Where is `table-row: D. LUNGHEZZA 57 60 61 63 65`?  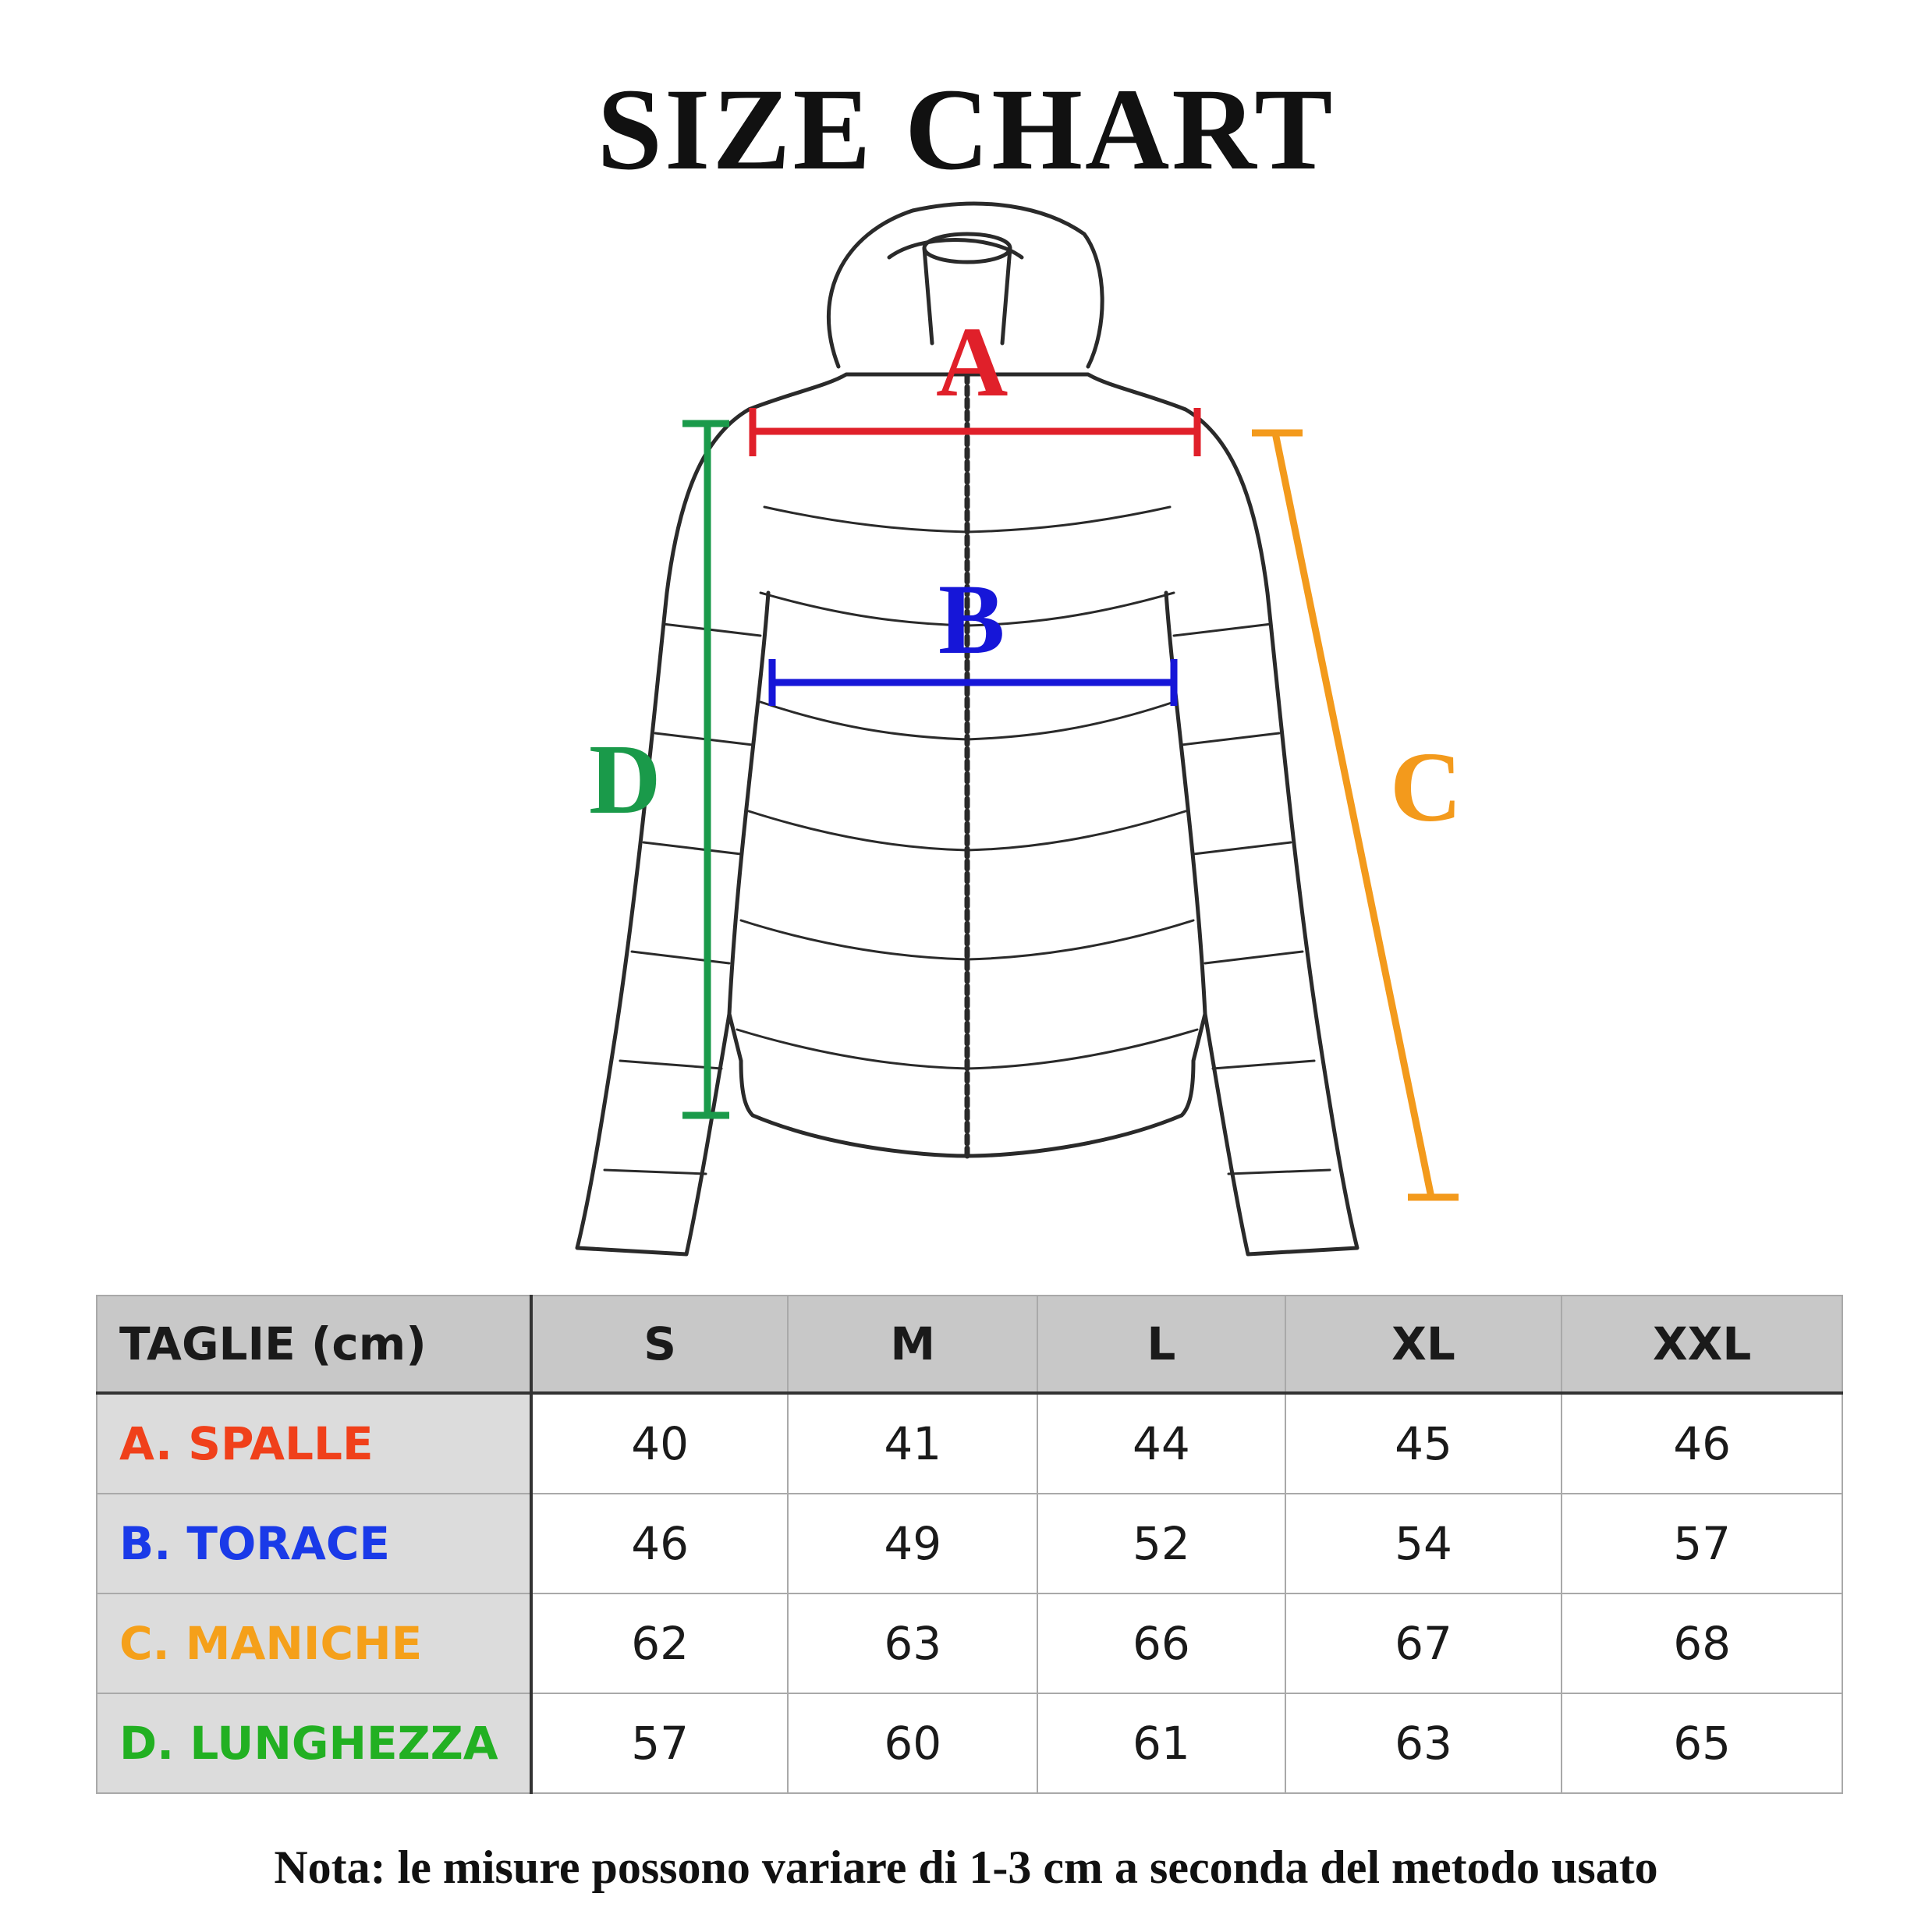 table-row: D. LUNGHEZZA 57 60 61 63 65 is located at coordinates (969, 1743).